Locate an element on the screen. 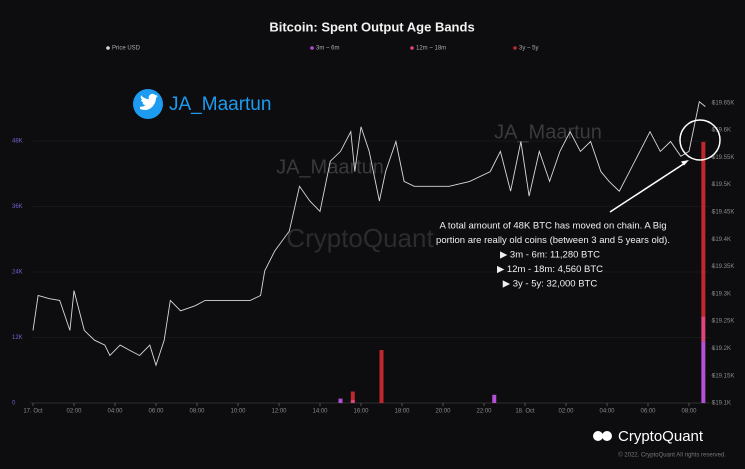 Image resolution: width=745 pixels, height=469 pixels. arrow is located at coordinates (647, 187).